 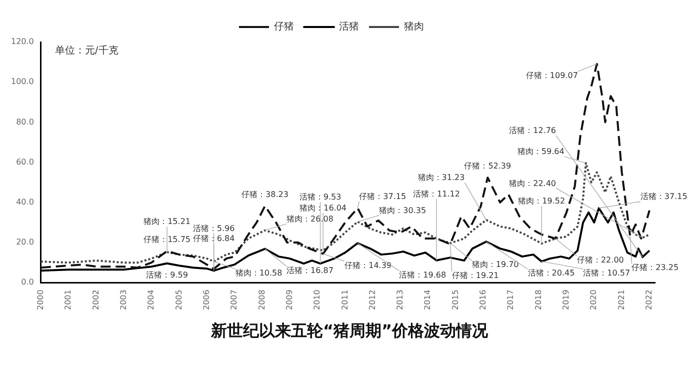 What do you see at coordinates (414, 26) in the screenshot?
I see `legend-label: 猪肉` at bounding box center [414, 26].